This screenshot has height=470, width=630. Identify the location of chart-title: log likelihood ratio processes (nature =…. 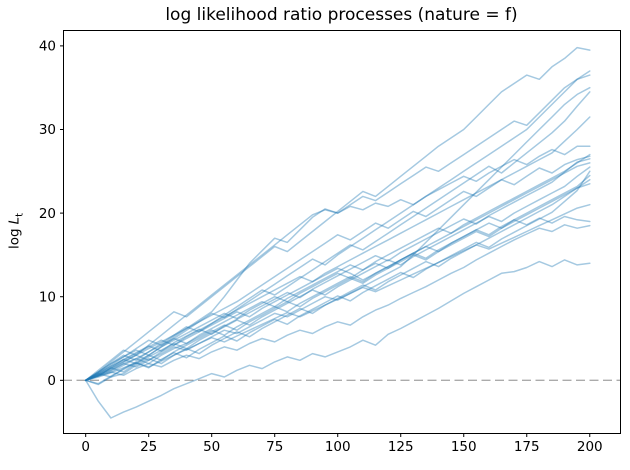
(341, 15).